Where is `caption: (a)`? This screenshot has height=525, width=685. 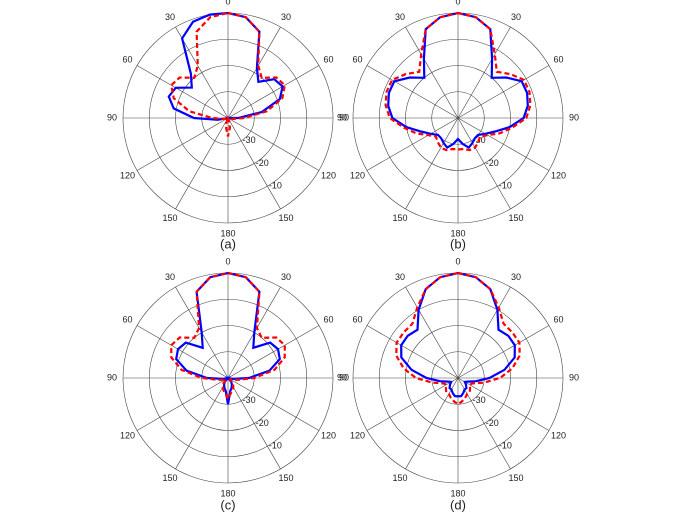
caption: (a) is located at coordinates (228, 243).